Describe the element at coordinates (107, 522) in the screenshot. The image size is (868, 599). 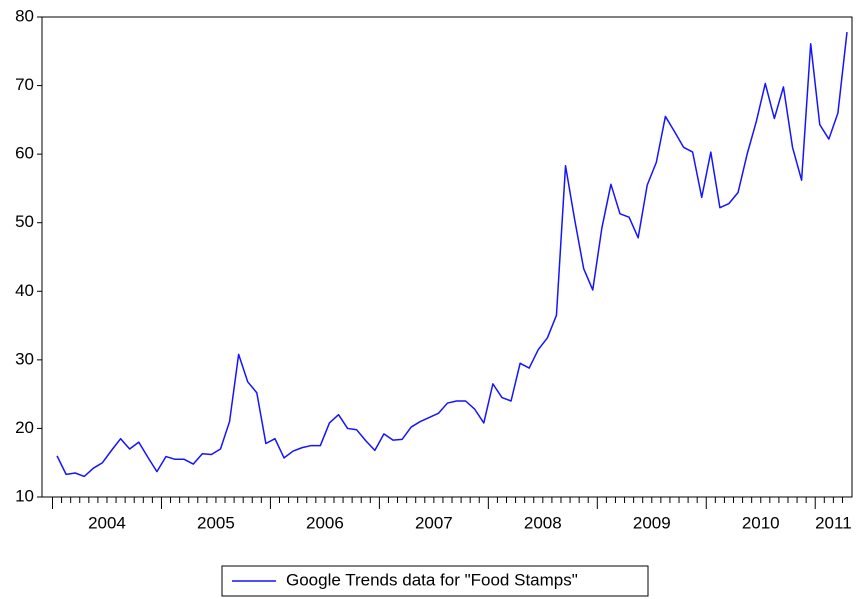
I see `x-tick-label: 2004` at that location.